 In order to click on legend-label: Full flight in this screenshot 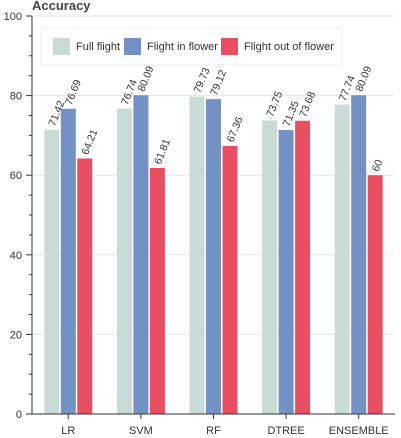, I will do `click(98, 47)`.